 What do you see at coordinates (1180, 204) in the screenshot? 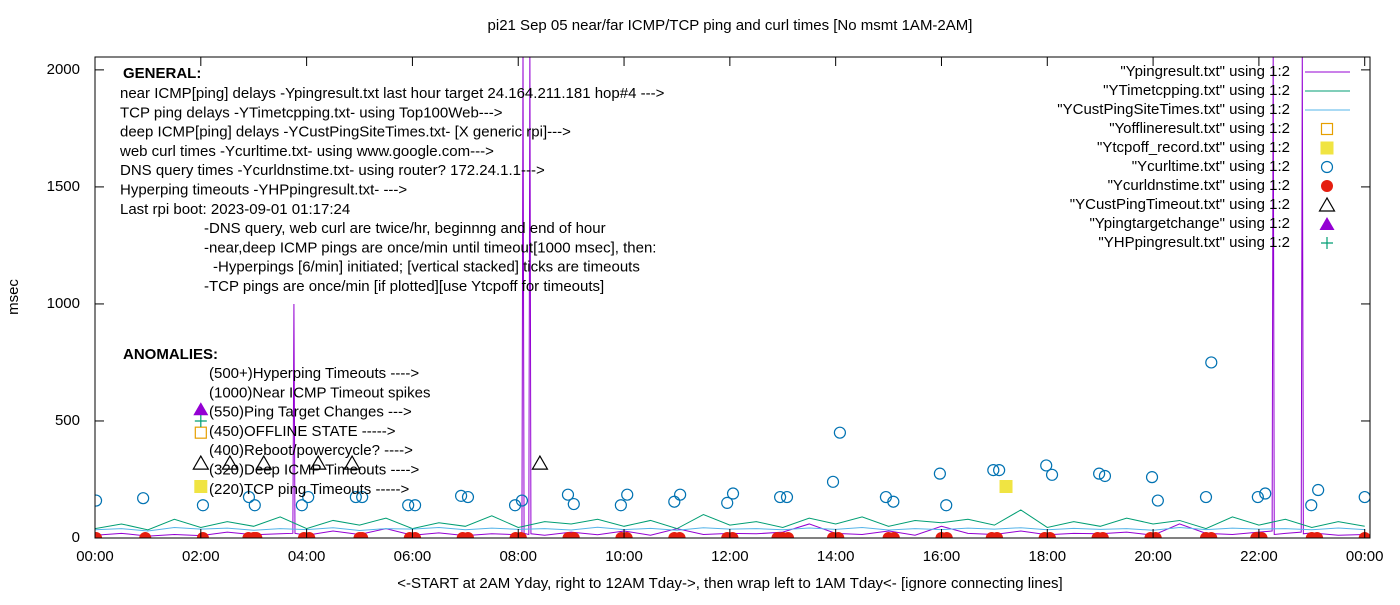
I see `legend-label: "YCustPingTimeout.txt" using 1:2` at bounding box center [1180, 204].